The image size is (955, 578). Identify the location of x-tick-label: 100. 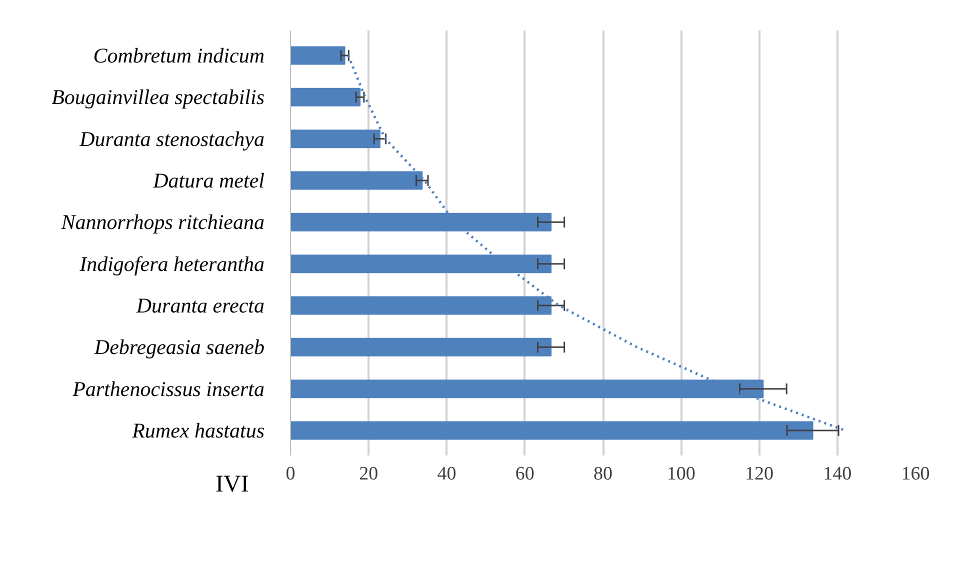
(681, 474).